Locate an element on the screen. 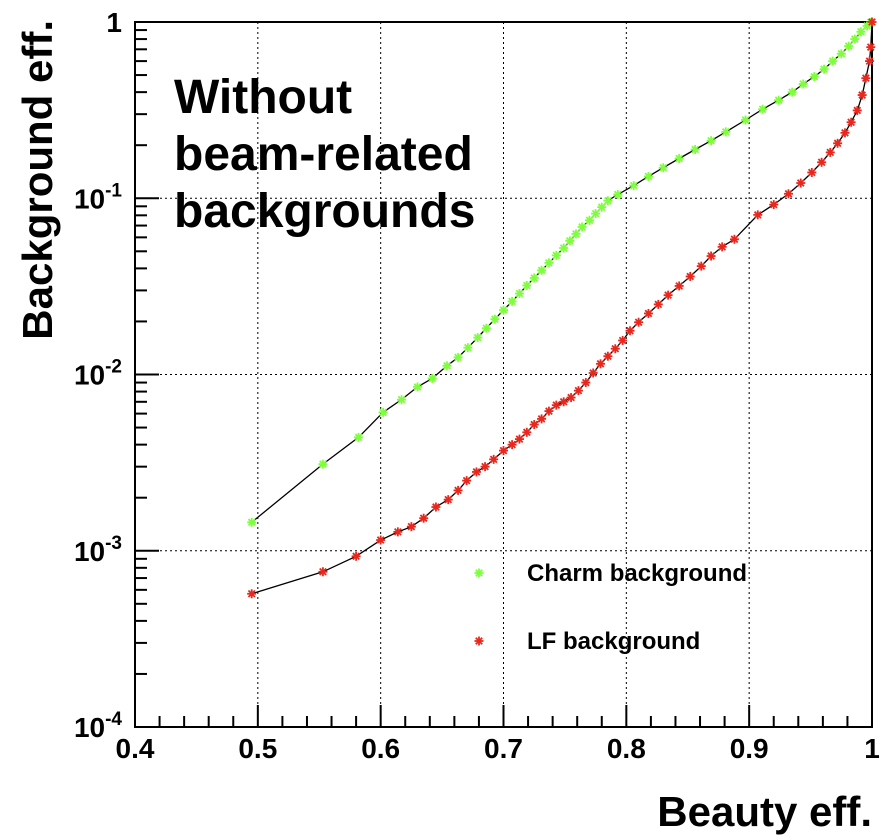  x-tick-label: 0.5 is located at coordinates (257, 748).